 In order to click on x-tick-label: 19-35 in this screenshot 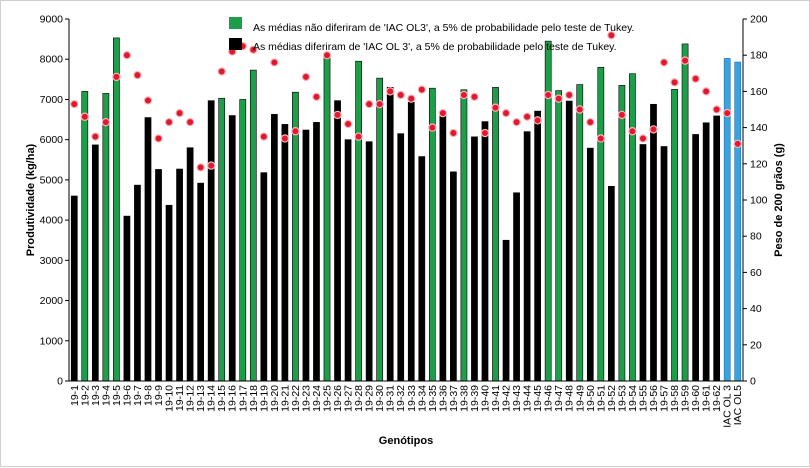, I will do `click(433, 398)`.